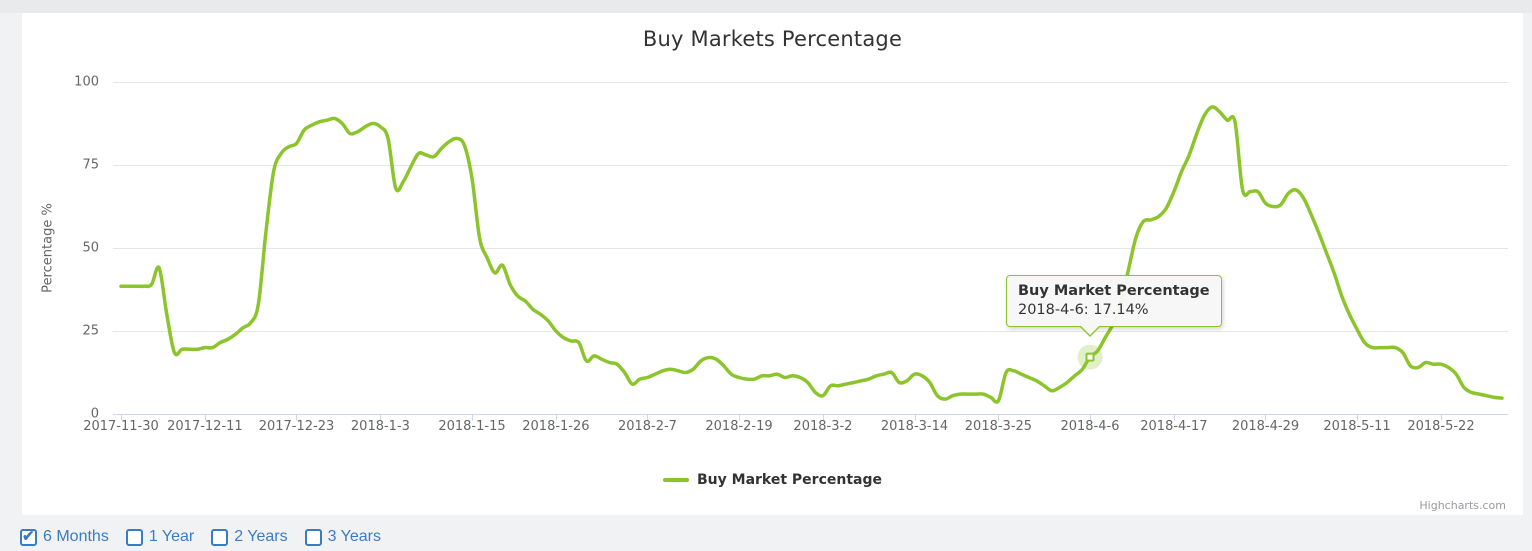 This screenshot has height=551, width=1532. Describe the element at coordinates (647, 426) in the screenshot. I see `x-tick-label: 2018-2-7` at that location.